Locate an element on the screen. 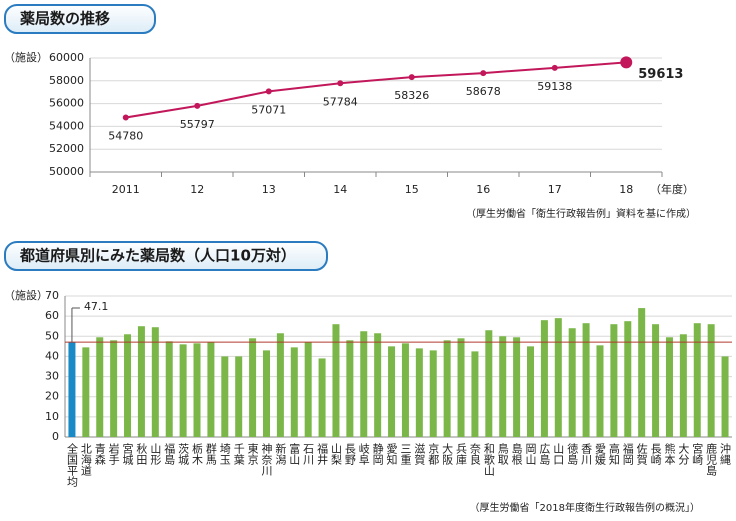  x-tick-label: 広島 is located at coordinates (544, 454).